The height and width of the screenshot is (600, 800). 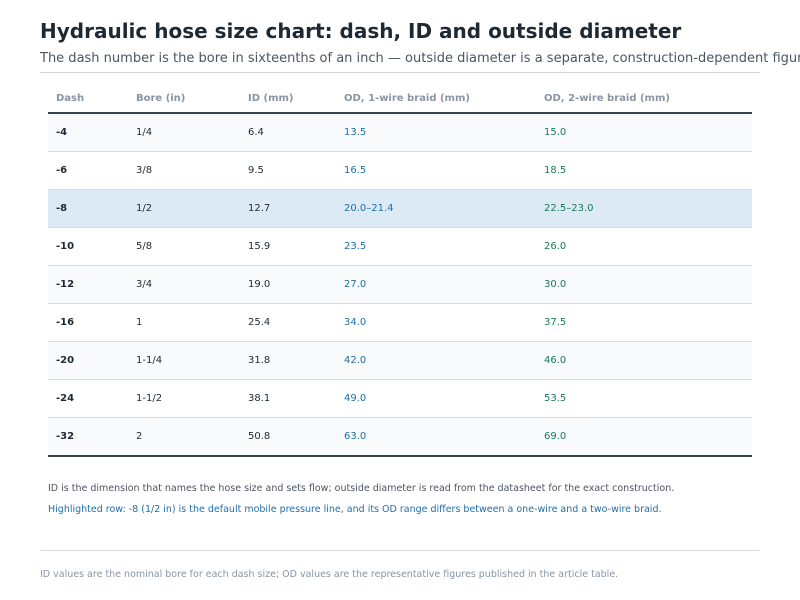 What do you see at coordinates (184, 360) in the screenshot?
I see `cell-bore: 1-1/4` at bounding box center [184, 360].